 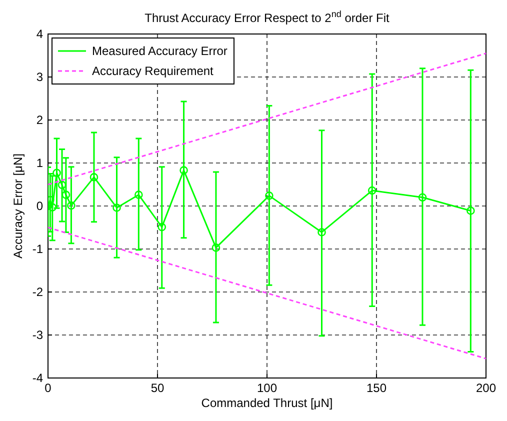 I want to click on y-tick-label: -1, so click(x=38, y=249).